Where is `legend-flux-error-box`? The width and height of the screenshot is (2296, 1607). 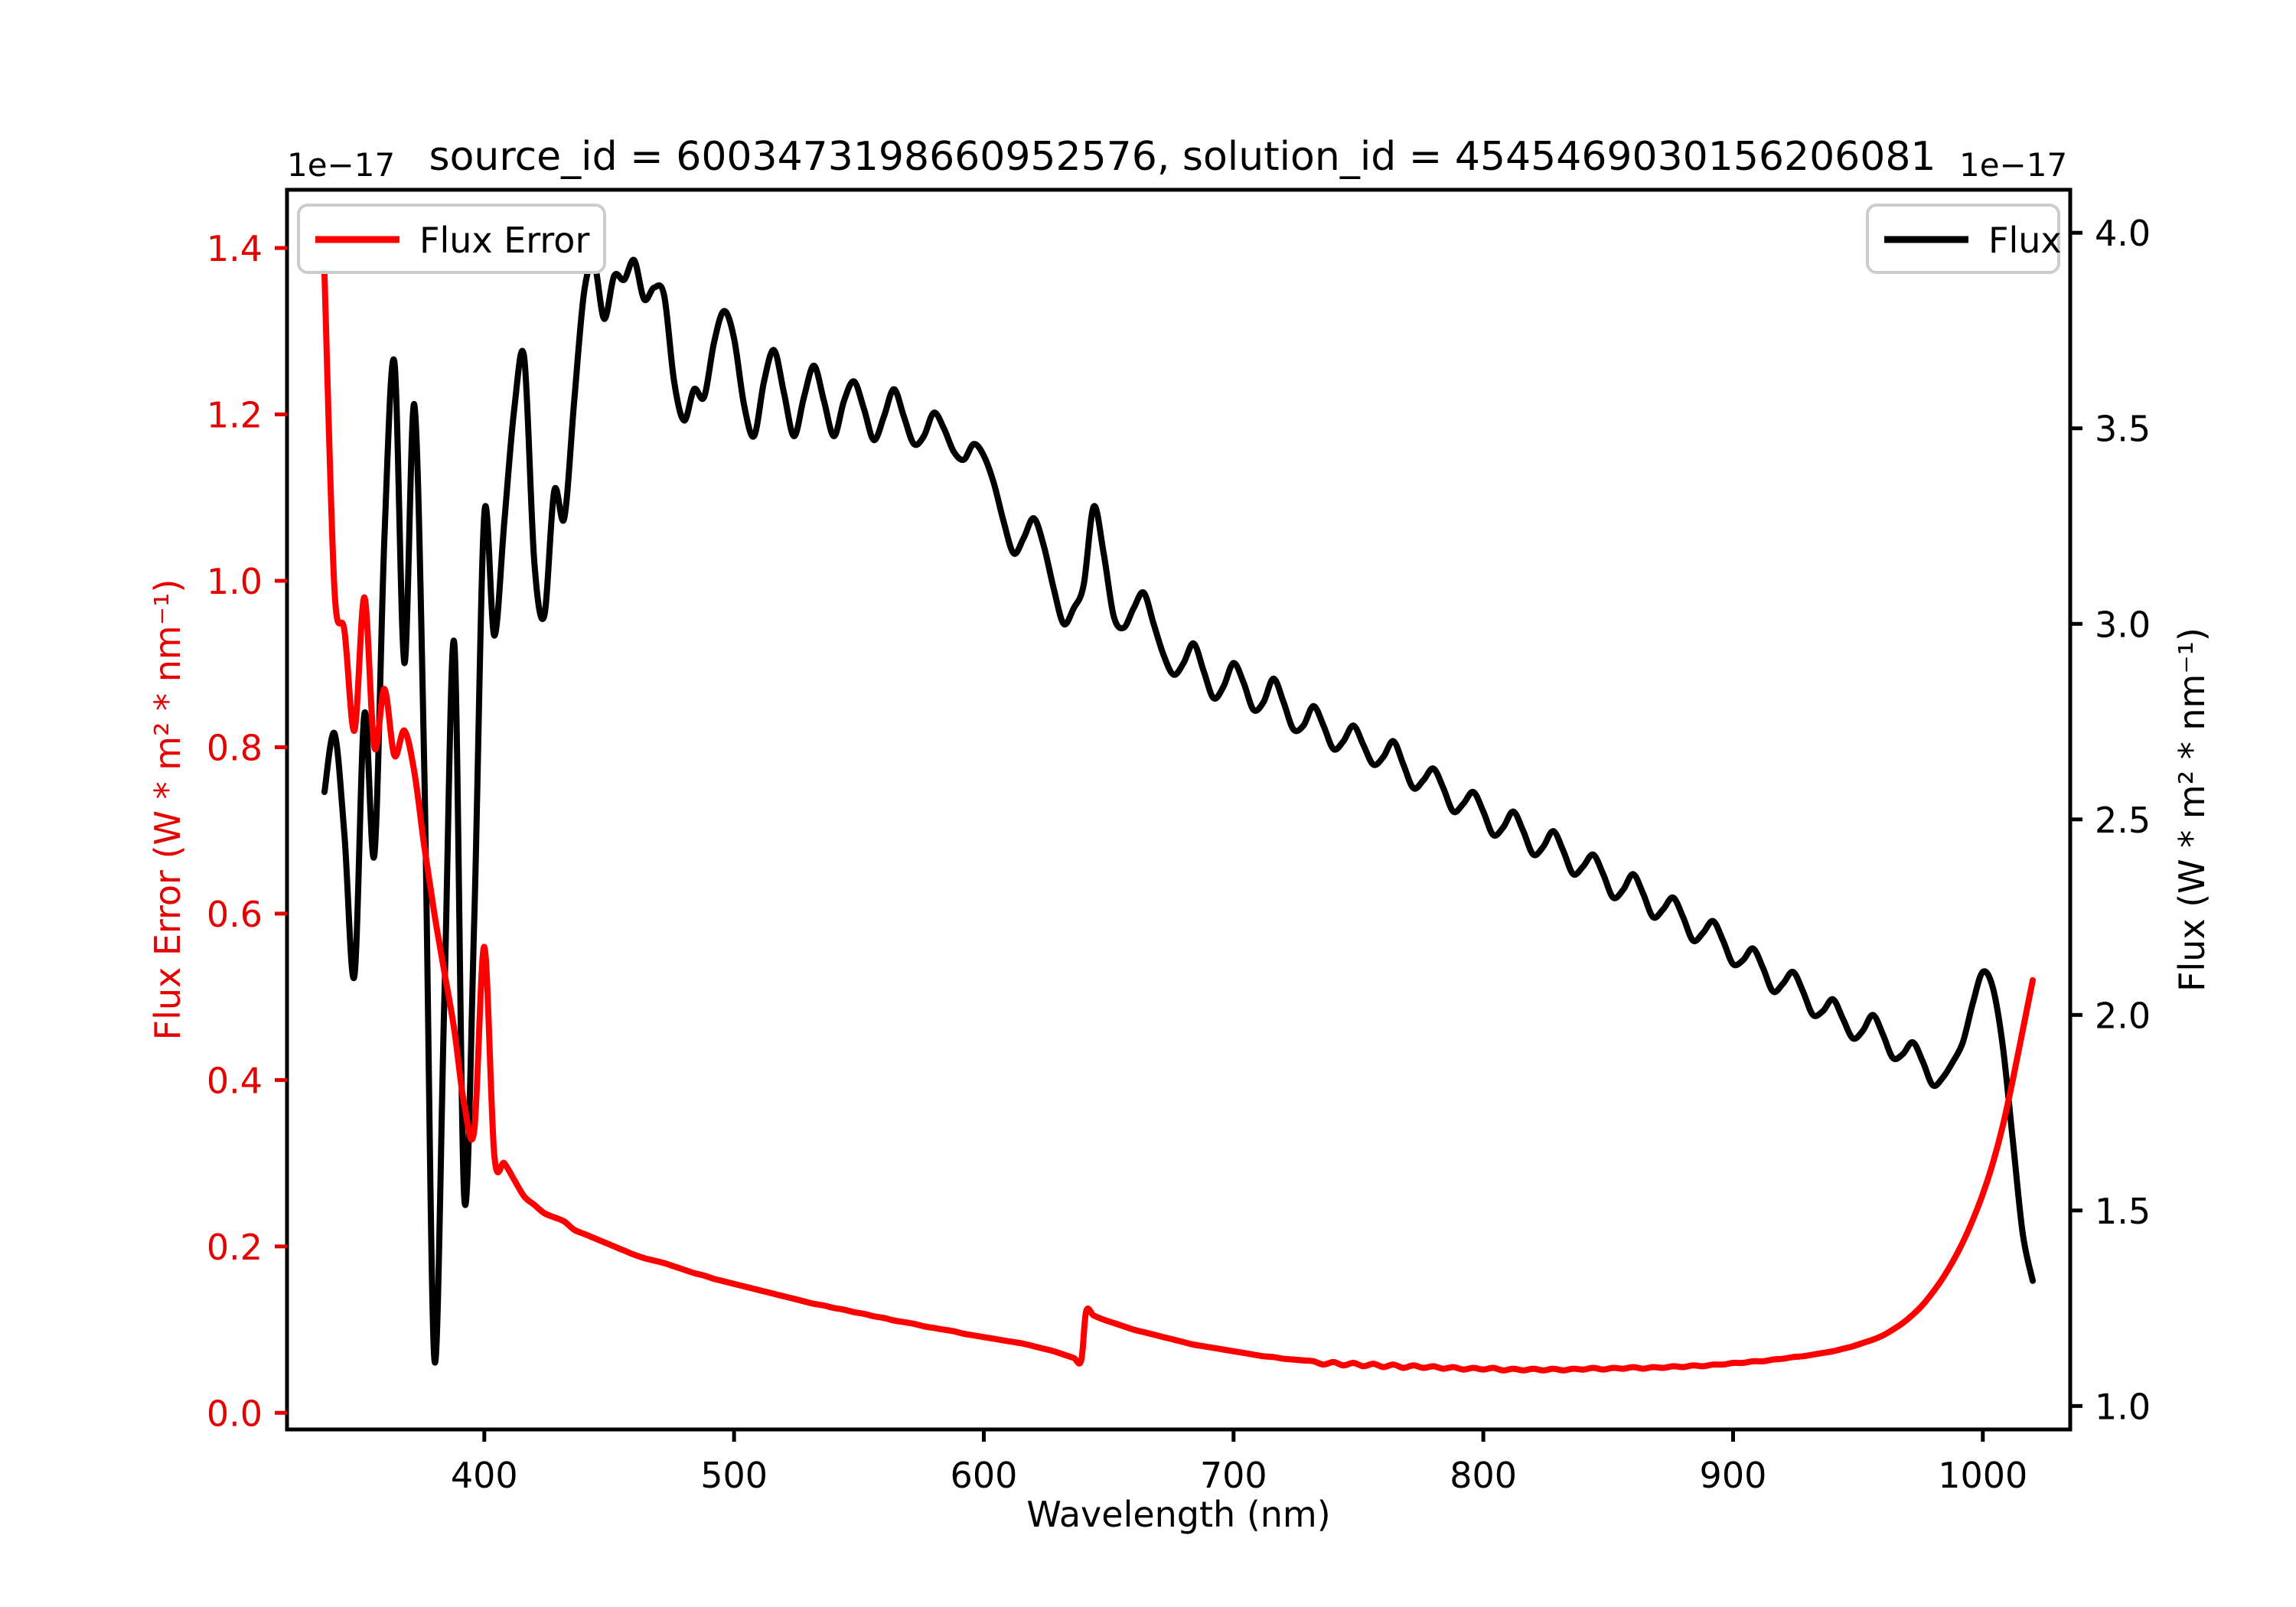 legend-flux-error-box is located at coordinates (451, 239).